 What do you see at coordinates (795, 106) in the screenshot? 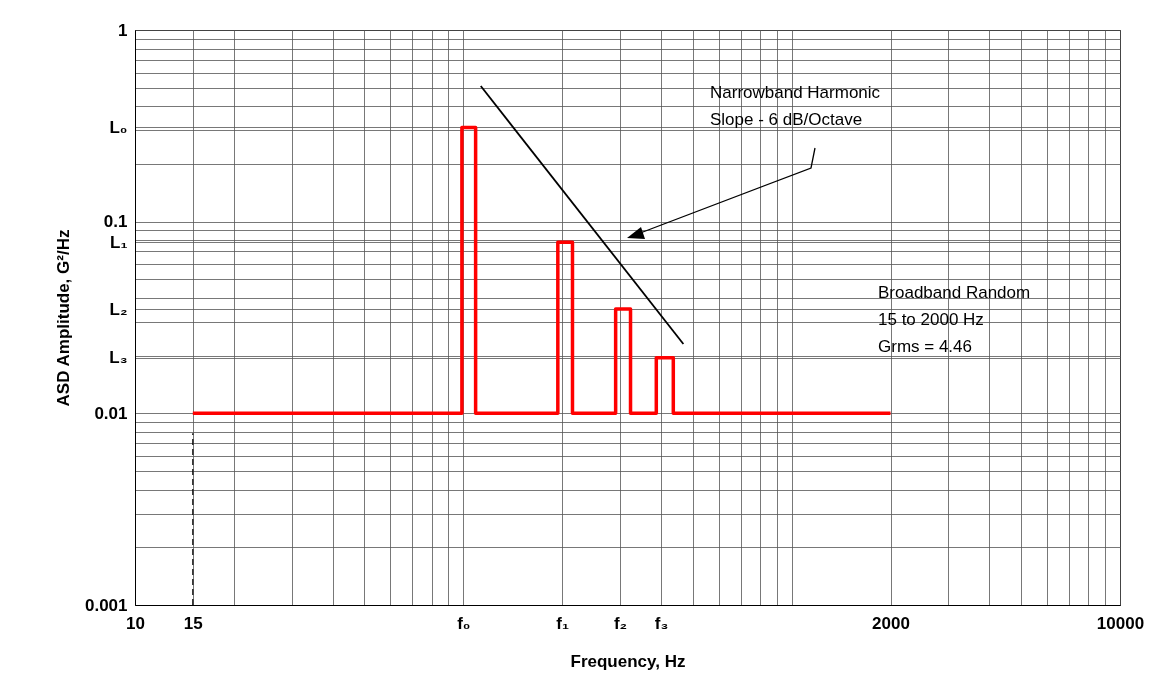
I see `annotation: Narrowband Harmonic Slope - 6 dB/Octave` at bounding box center [795, 106].